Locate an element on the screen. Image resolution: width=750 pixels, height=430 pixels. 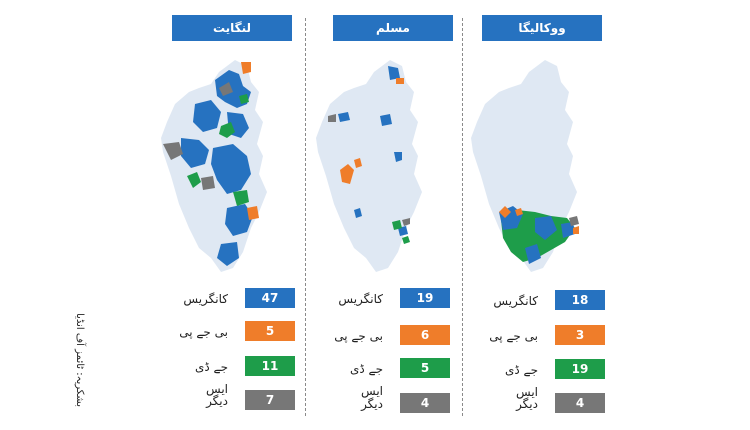
row-congress: کانگریس 19 is located at coordinates (387, 299).